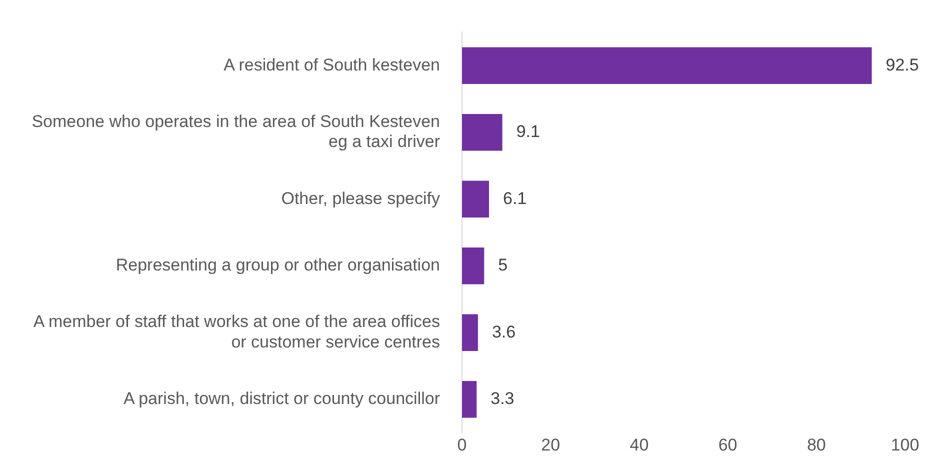  Describe the element at coordinates (278, 265) in the screenshot. I see `y-tick-label: Representing a group or other organisation` at that location.